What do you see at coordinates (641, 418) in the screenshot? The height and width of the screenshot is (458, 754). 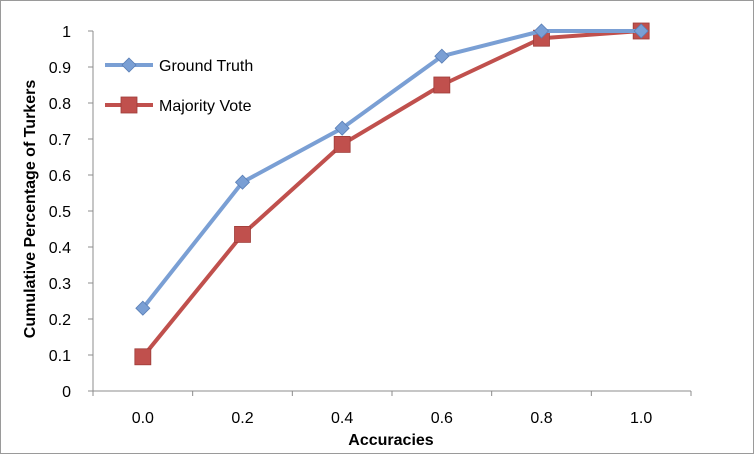 I see `x-tick-label: 1.0` at bounding box center [641, 418].